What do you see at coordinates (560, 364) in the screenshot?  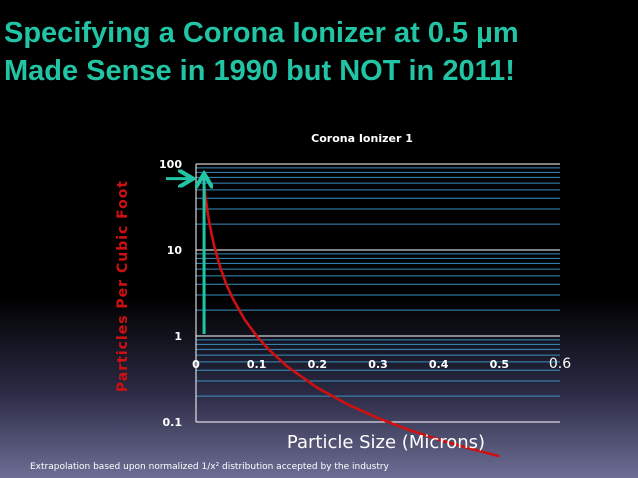 I see `x-tick-label: 0.6` at bounding box center [560, 364].